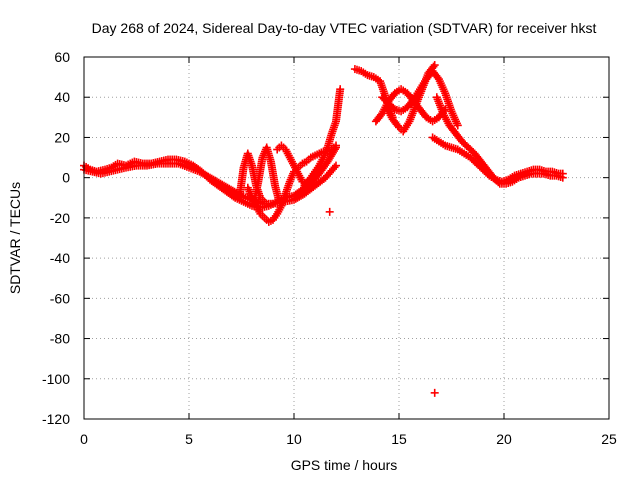 This screenshot has height=480, width=640. What do you see at coordinates (189, 439) in the screenshot?
I see `x-tick-label: 5` at bounding box center [189, 439].